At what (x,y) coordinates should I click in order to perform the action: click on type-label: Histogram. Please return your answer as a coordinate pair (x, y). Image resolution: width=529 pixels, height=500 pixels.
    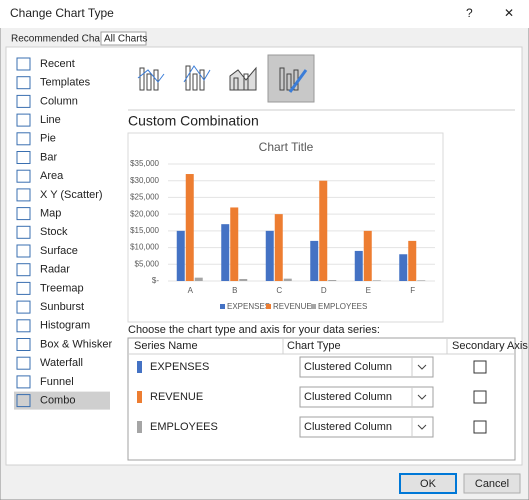
    Looking at the image, I should click on (65, 326).